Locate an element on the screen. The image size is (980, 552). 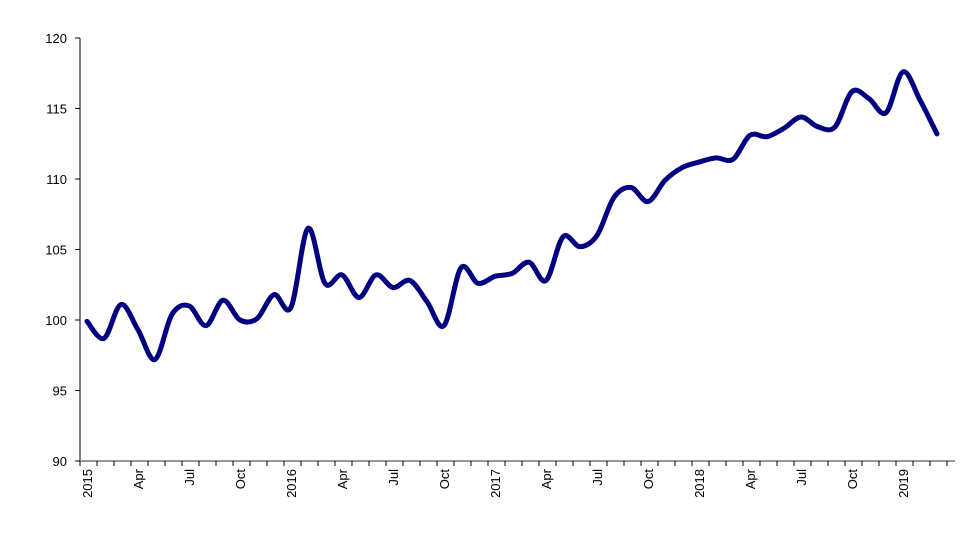
y-tick-label: 95 is located at coordinates (60, 391).